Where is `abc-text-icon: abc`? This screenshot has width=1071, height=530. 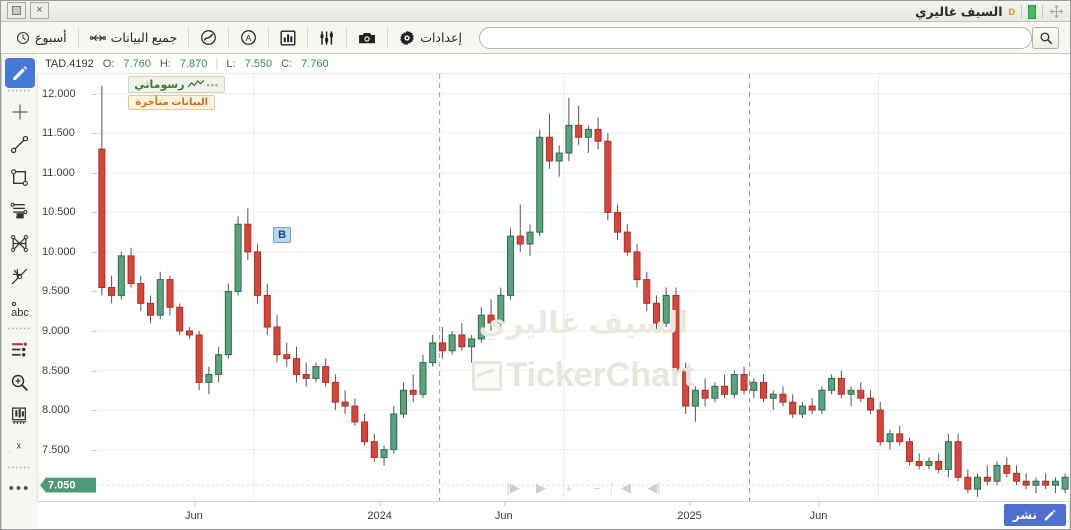
abc-text-icon: abc is located at coordinates (20, 310).